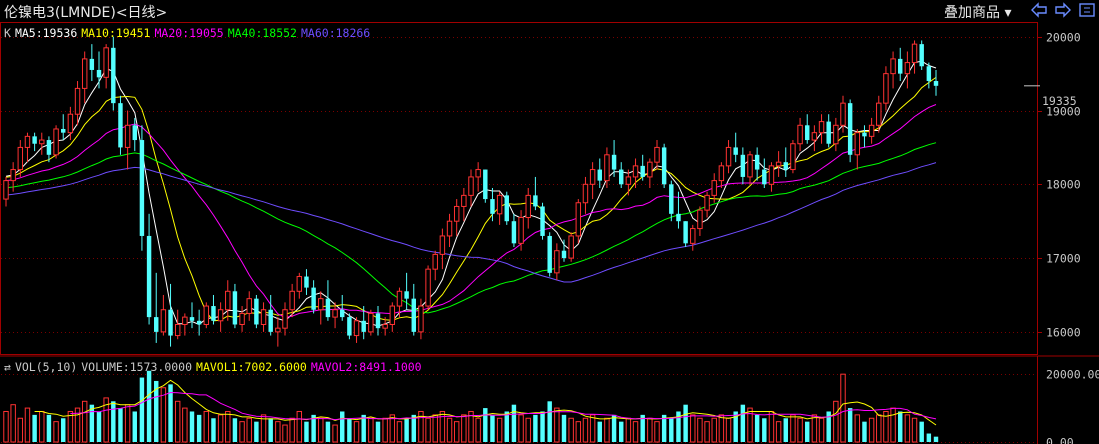  Describe the element at coordinates (251, 367) in the screenshot. I see `mavol1-value: MAVOL1:7002.6000` at that location.